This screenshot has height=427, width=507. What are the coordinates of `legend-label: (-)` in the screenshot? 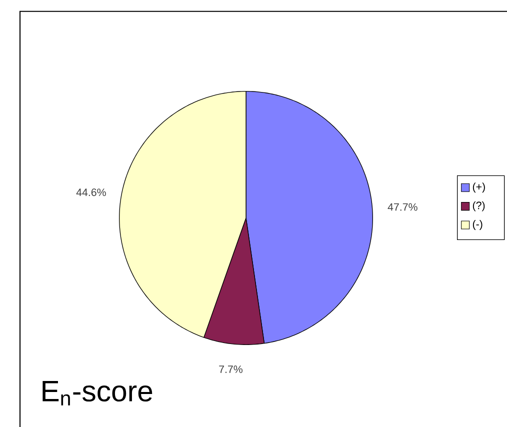 It's located at (477, 225).